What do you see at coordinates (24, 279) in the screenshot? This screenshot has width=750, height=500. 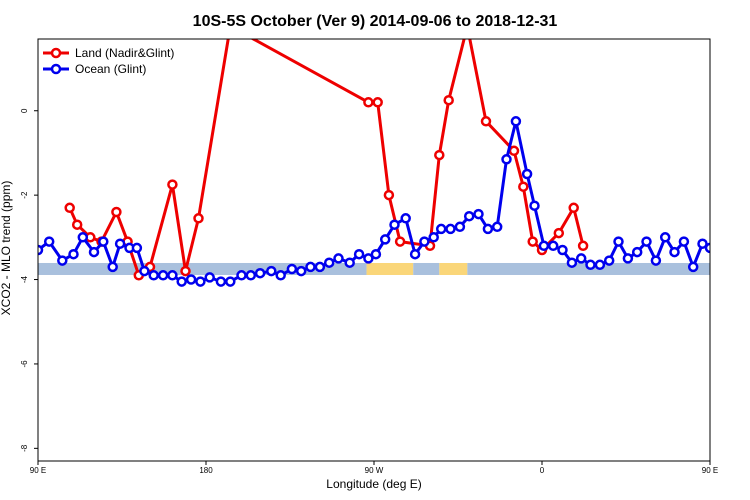 I see `y-tick-label: -4` at bounding box center [24, 279].